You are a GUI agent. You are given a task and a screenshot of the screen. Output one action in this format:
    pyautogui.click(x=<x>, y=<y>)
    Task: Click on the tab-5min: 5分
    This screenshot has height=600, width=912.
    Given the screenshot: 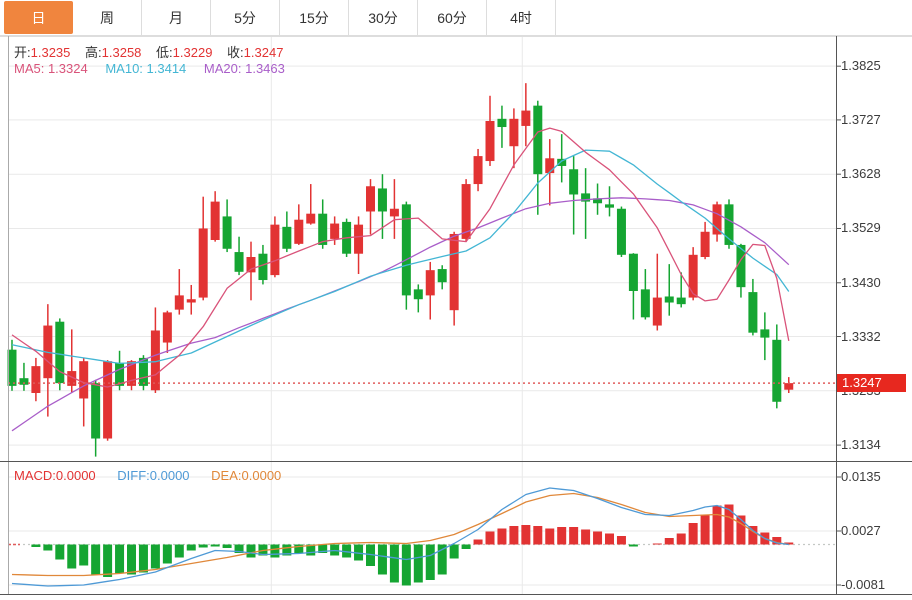 What is the action you would take?
    pyautogui.click(x=245, y=17)
    